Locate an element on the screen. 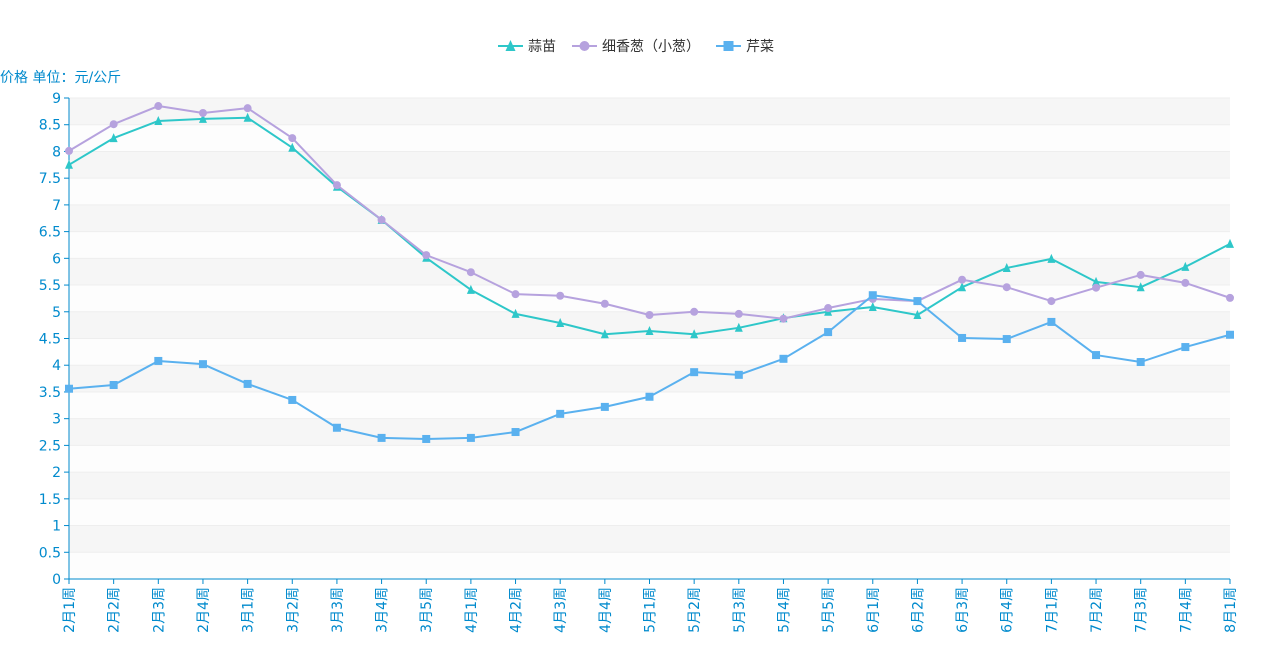  legend-item: 细香葱（小葱） is located at coordinates (636, 47).